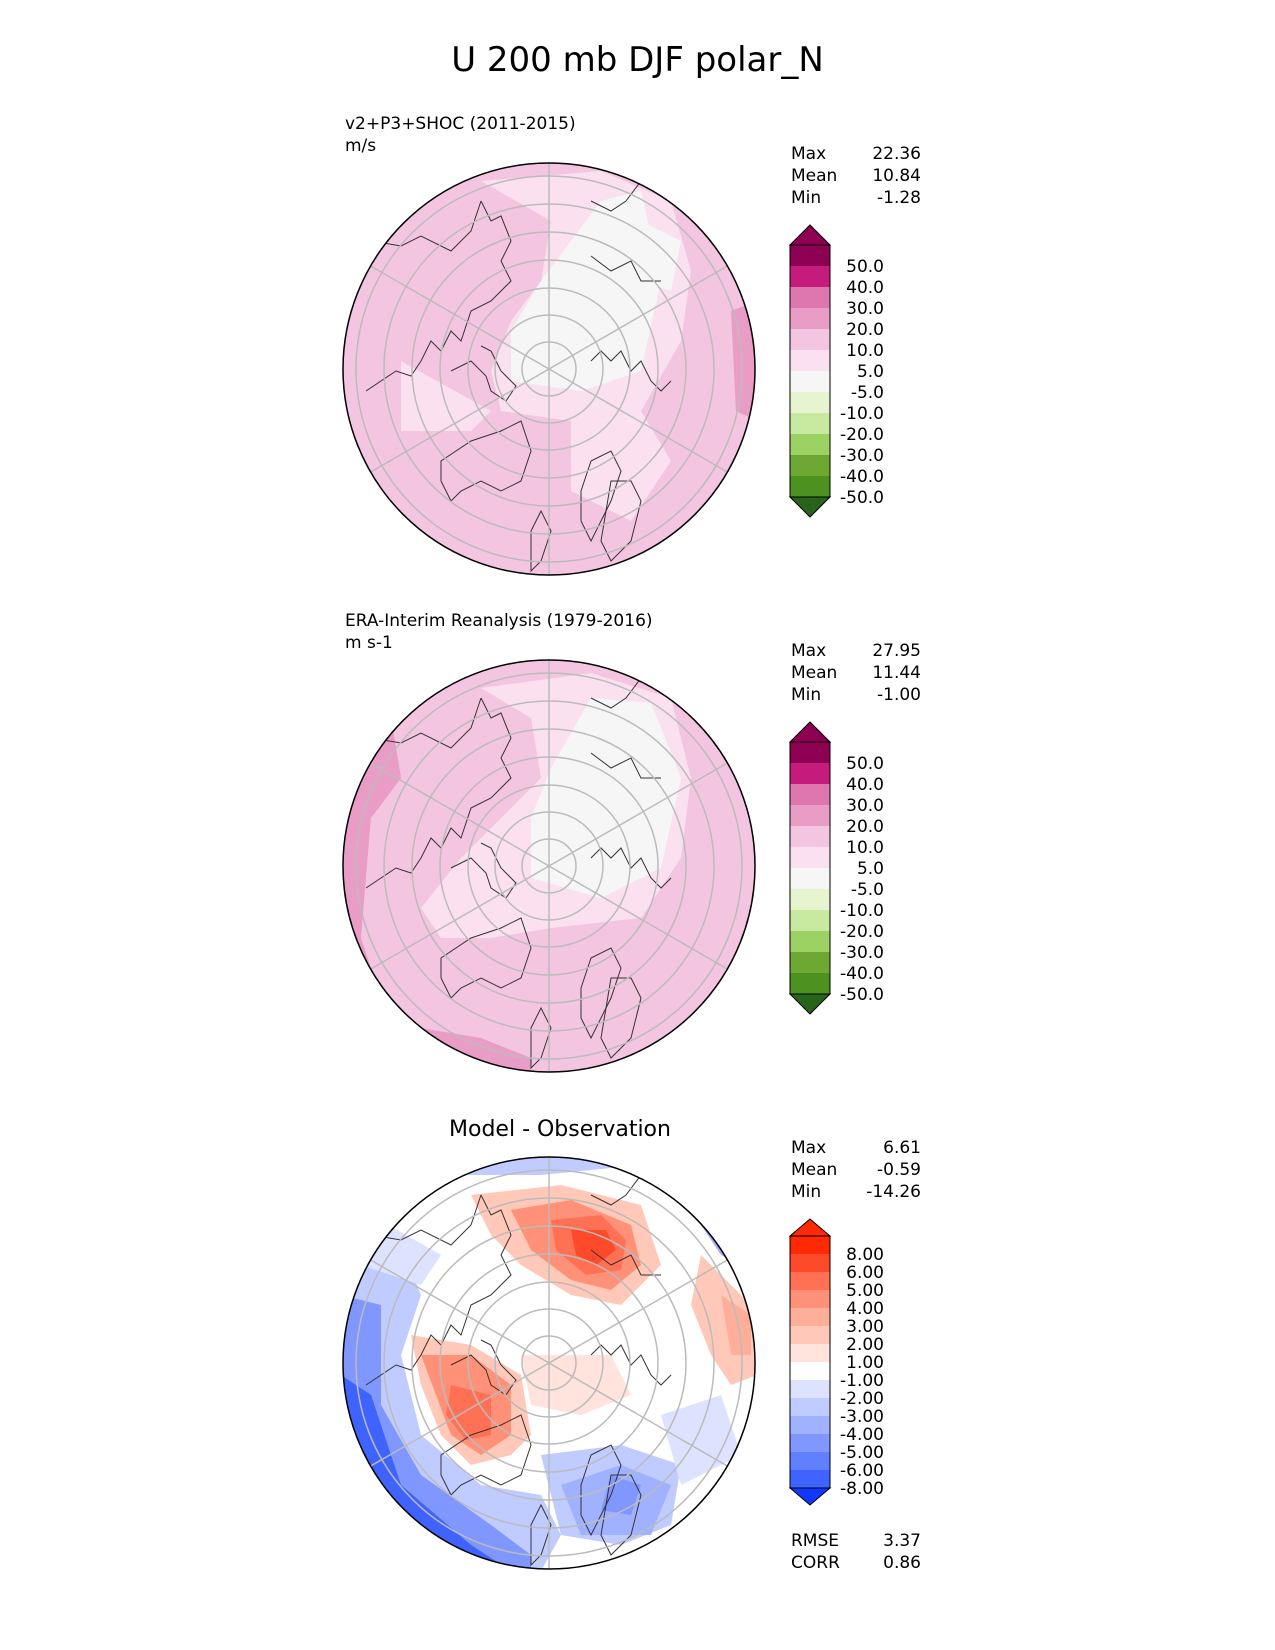  What do you see at coordinates (862, 1489) in the screenshot?
I see `cb-label: -8.00` at bounding box center [862, 1489].